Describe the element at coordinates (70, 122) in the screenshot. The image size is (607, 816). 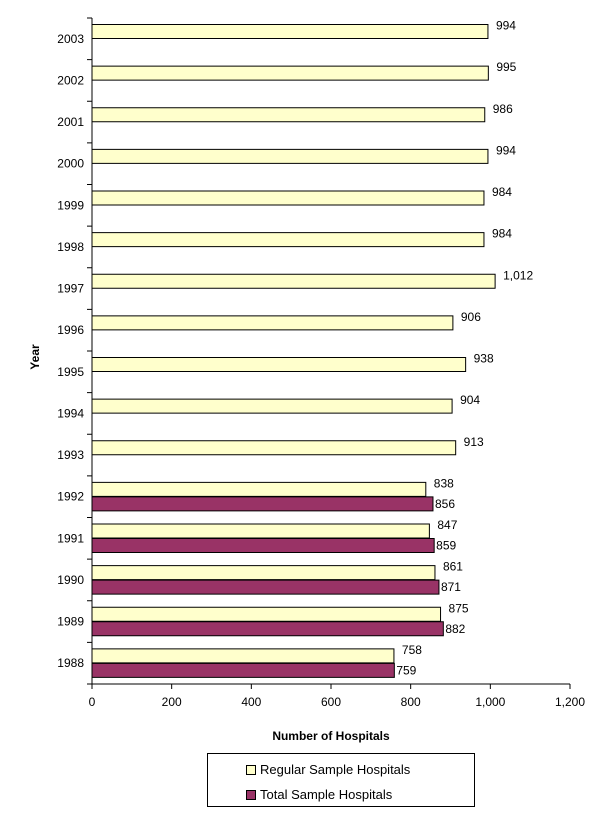
I see `y-tick-label: 2001` at that location.